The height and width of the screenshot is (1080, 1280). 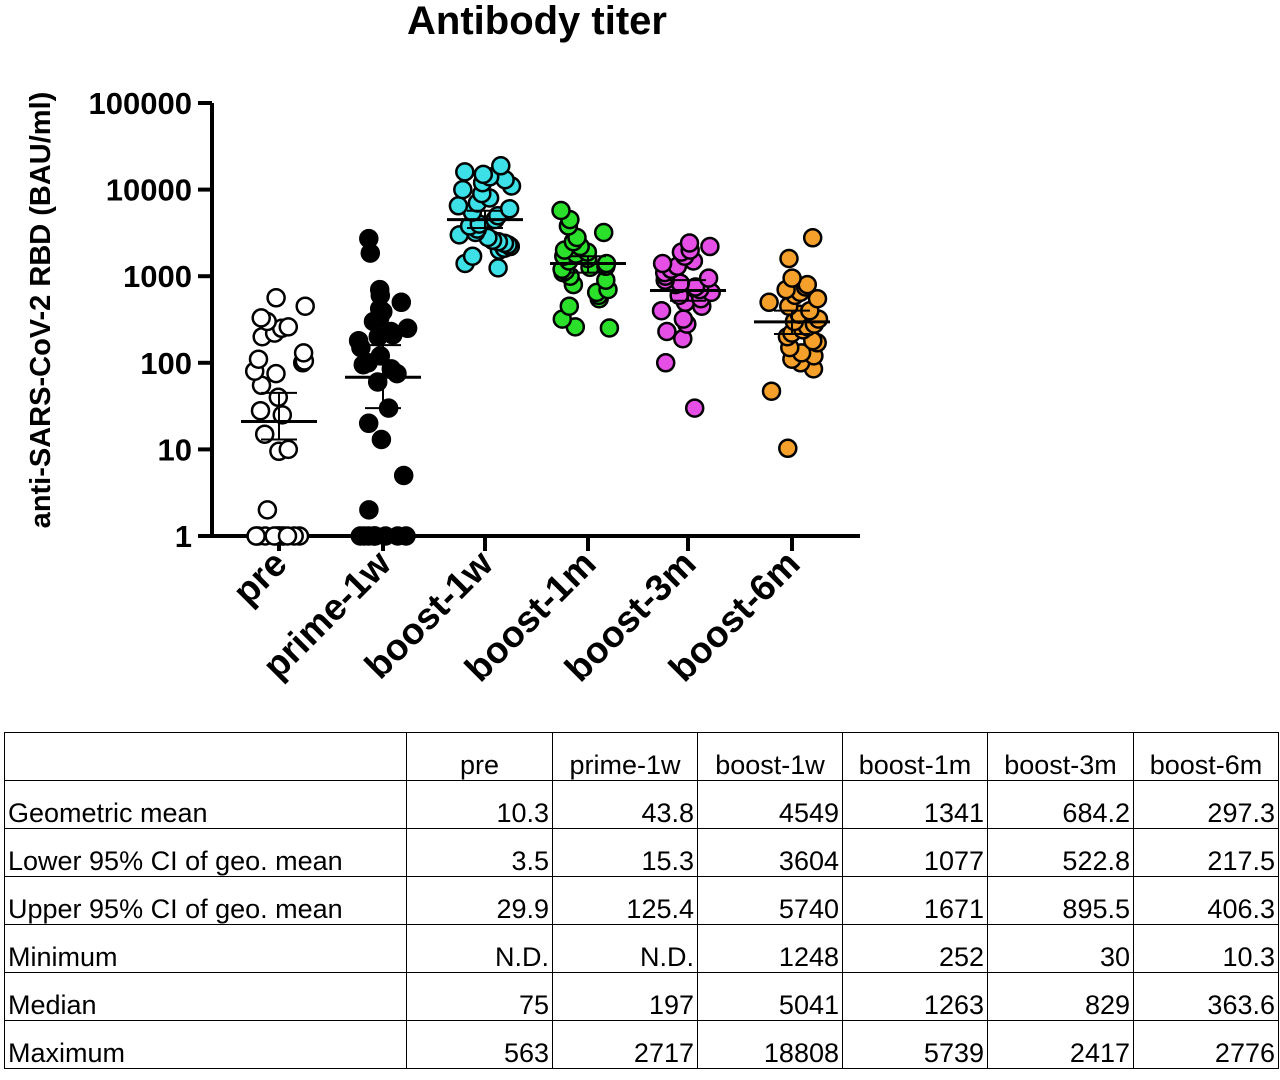 What do you see at coordinates (205, 1044) in the screenshot?
I see `table-row-label: Maximum` at bounding box center [205, 1044].